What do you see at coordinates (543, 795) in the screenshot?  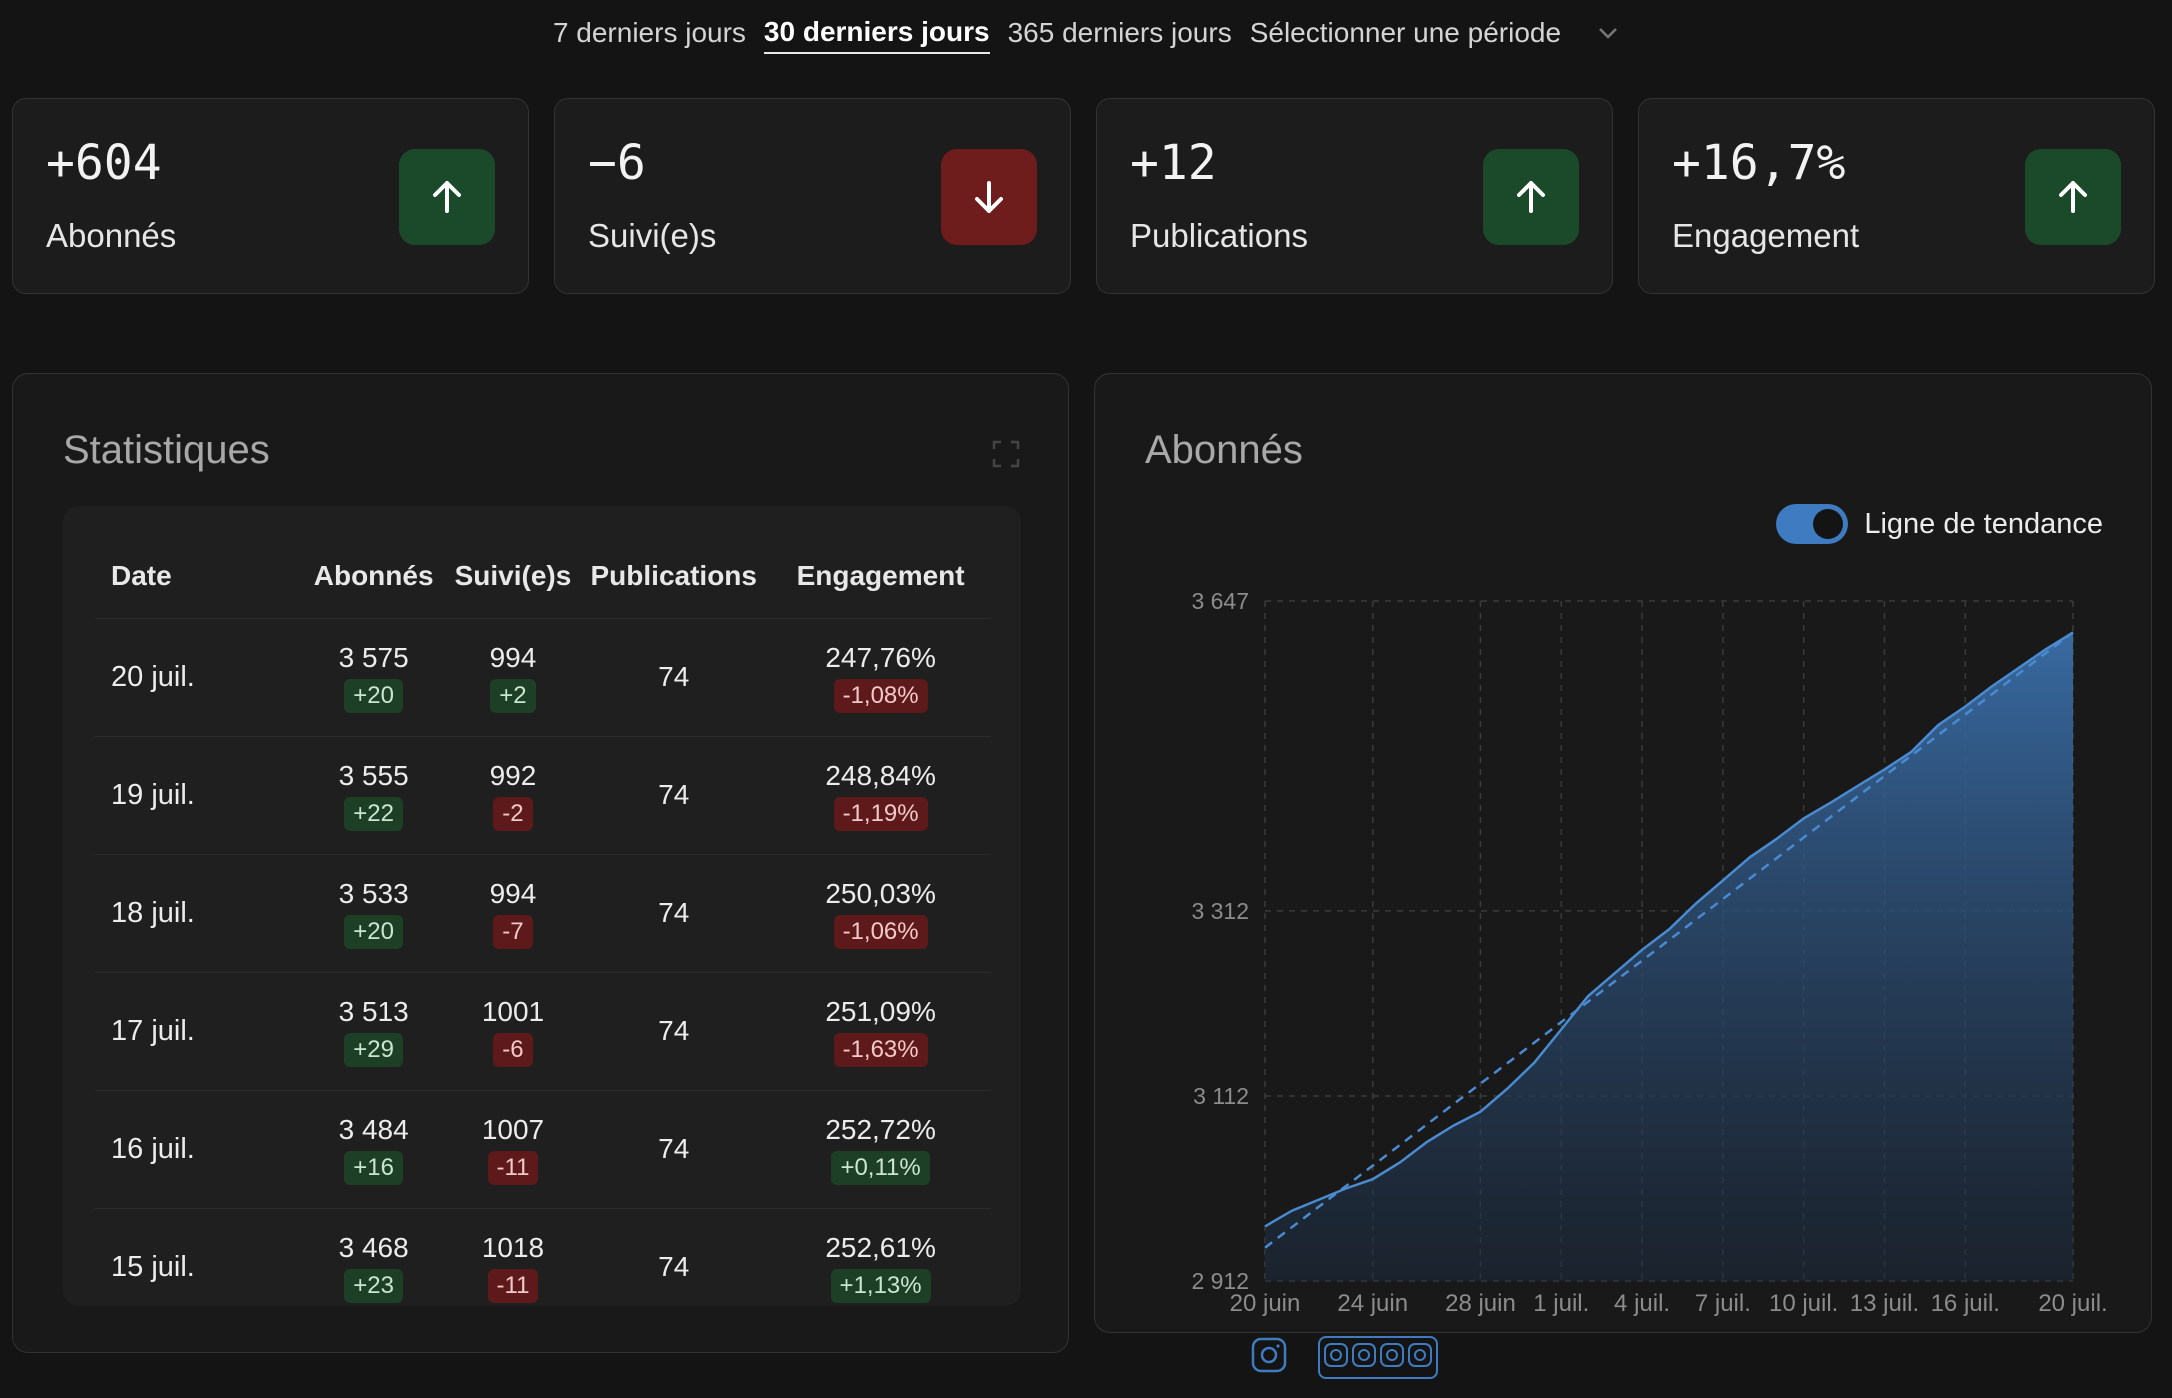 I see `table-row: 19 juil. 3 555 +22 992 -2 74 248,84% -1,19%` at bounding box center [543, 795].